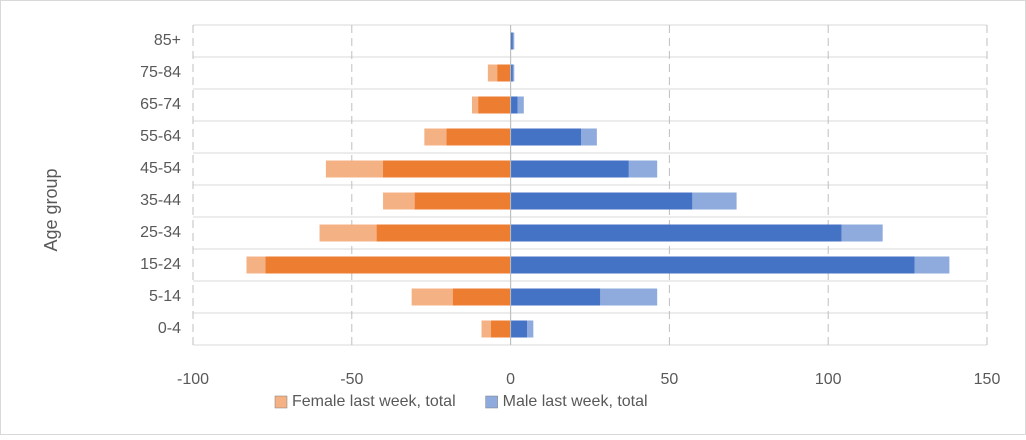 Image resolution: width=1026 pixels, height=440 pixels. I want to click on legend-label: Male last week, total, so click(575, 401).